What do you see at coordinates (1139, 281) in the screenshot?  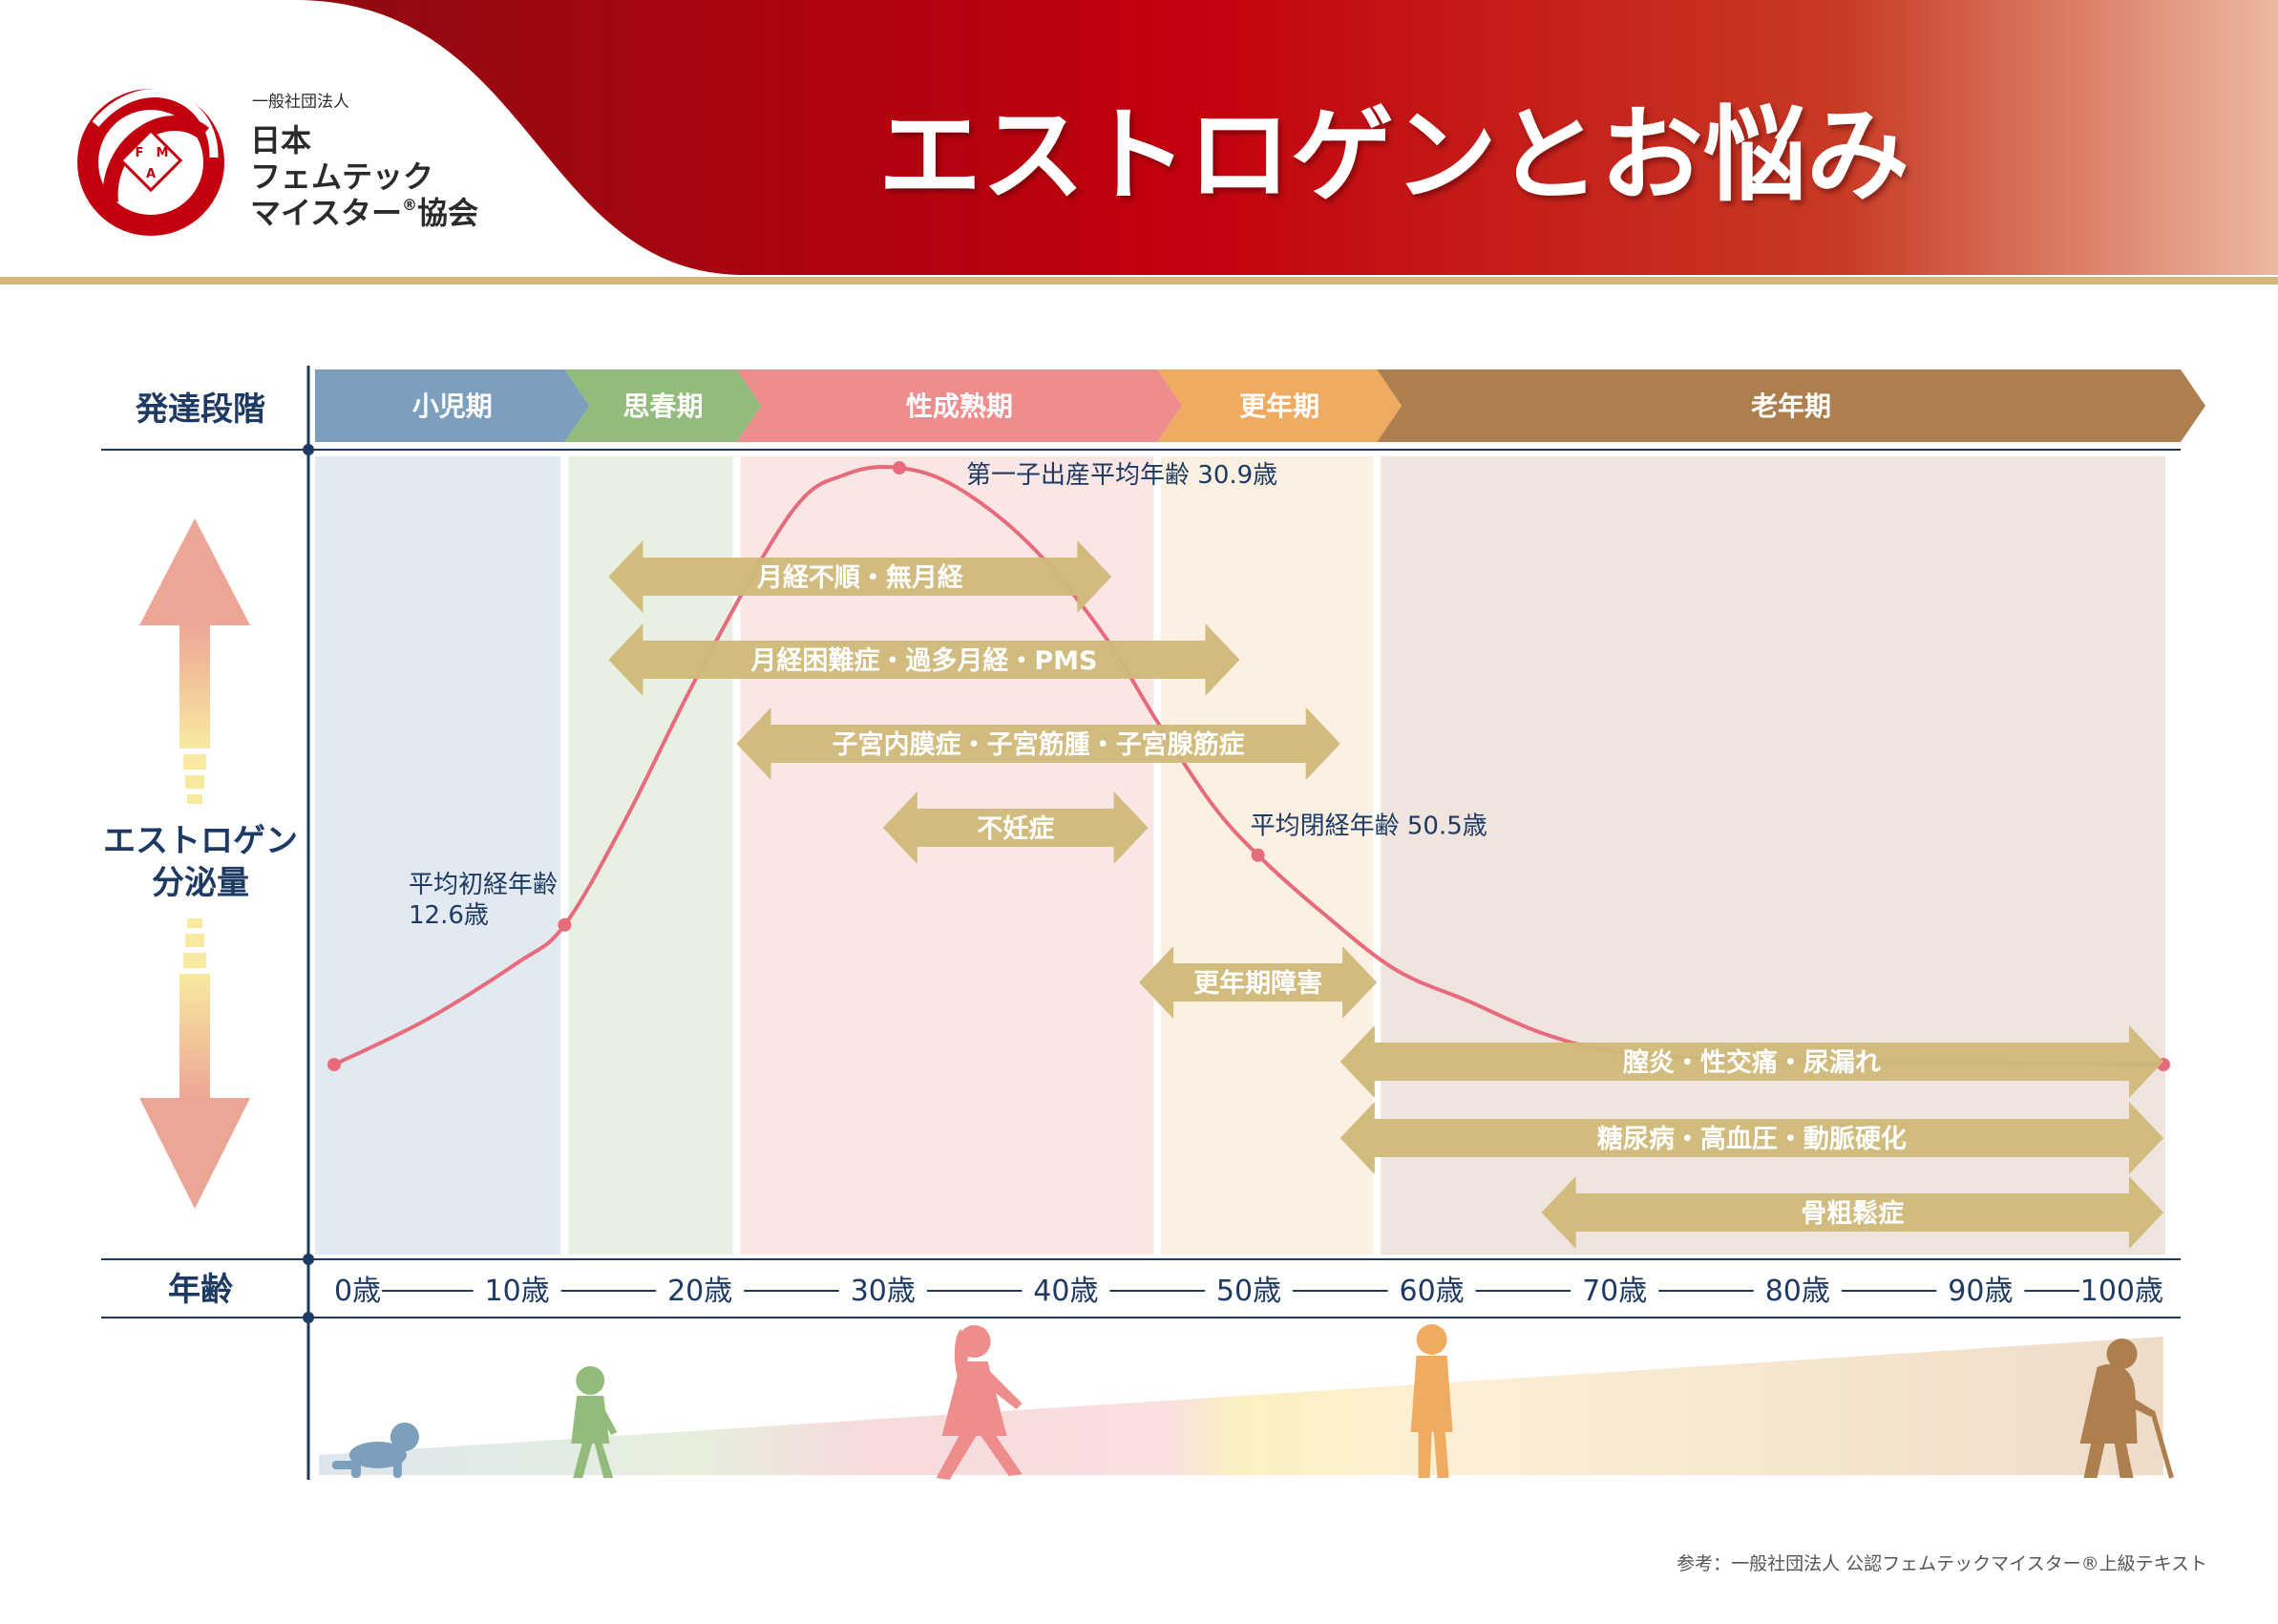 I see `header-gold-rule` at bounding box center [1139, 281].